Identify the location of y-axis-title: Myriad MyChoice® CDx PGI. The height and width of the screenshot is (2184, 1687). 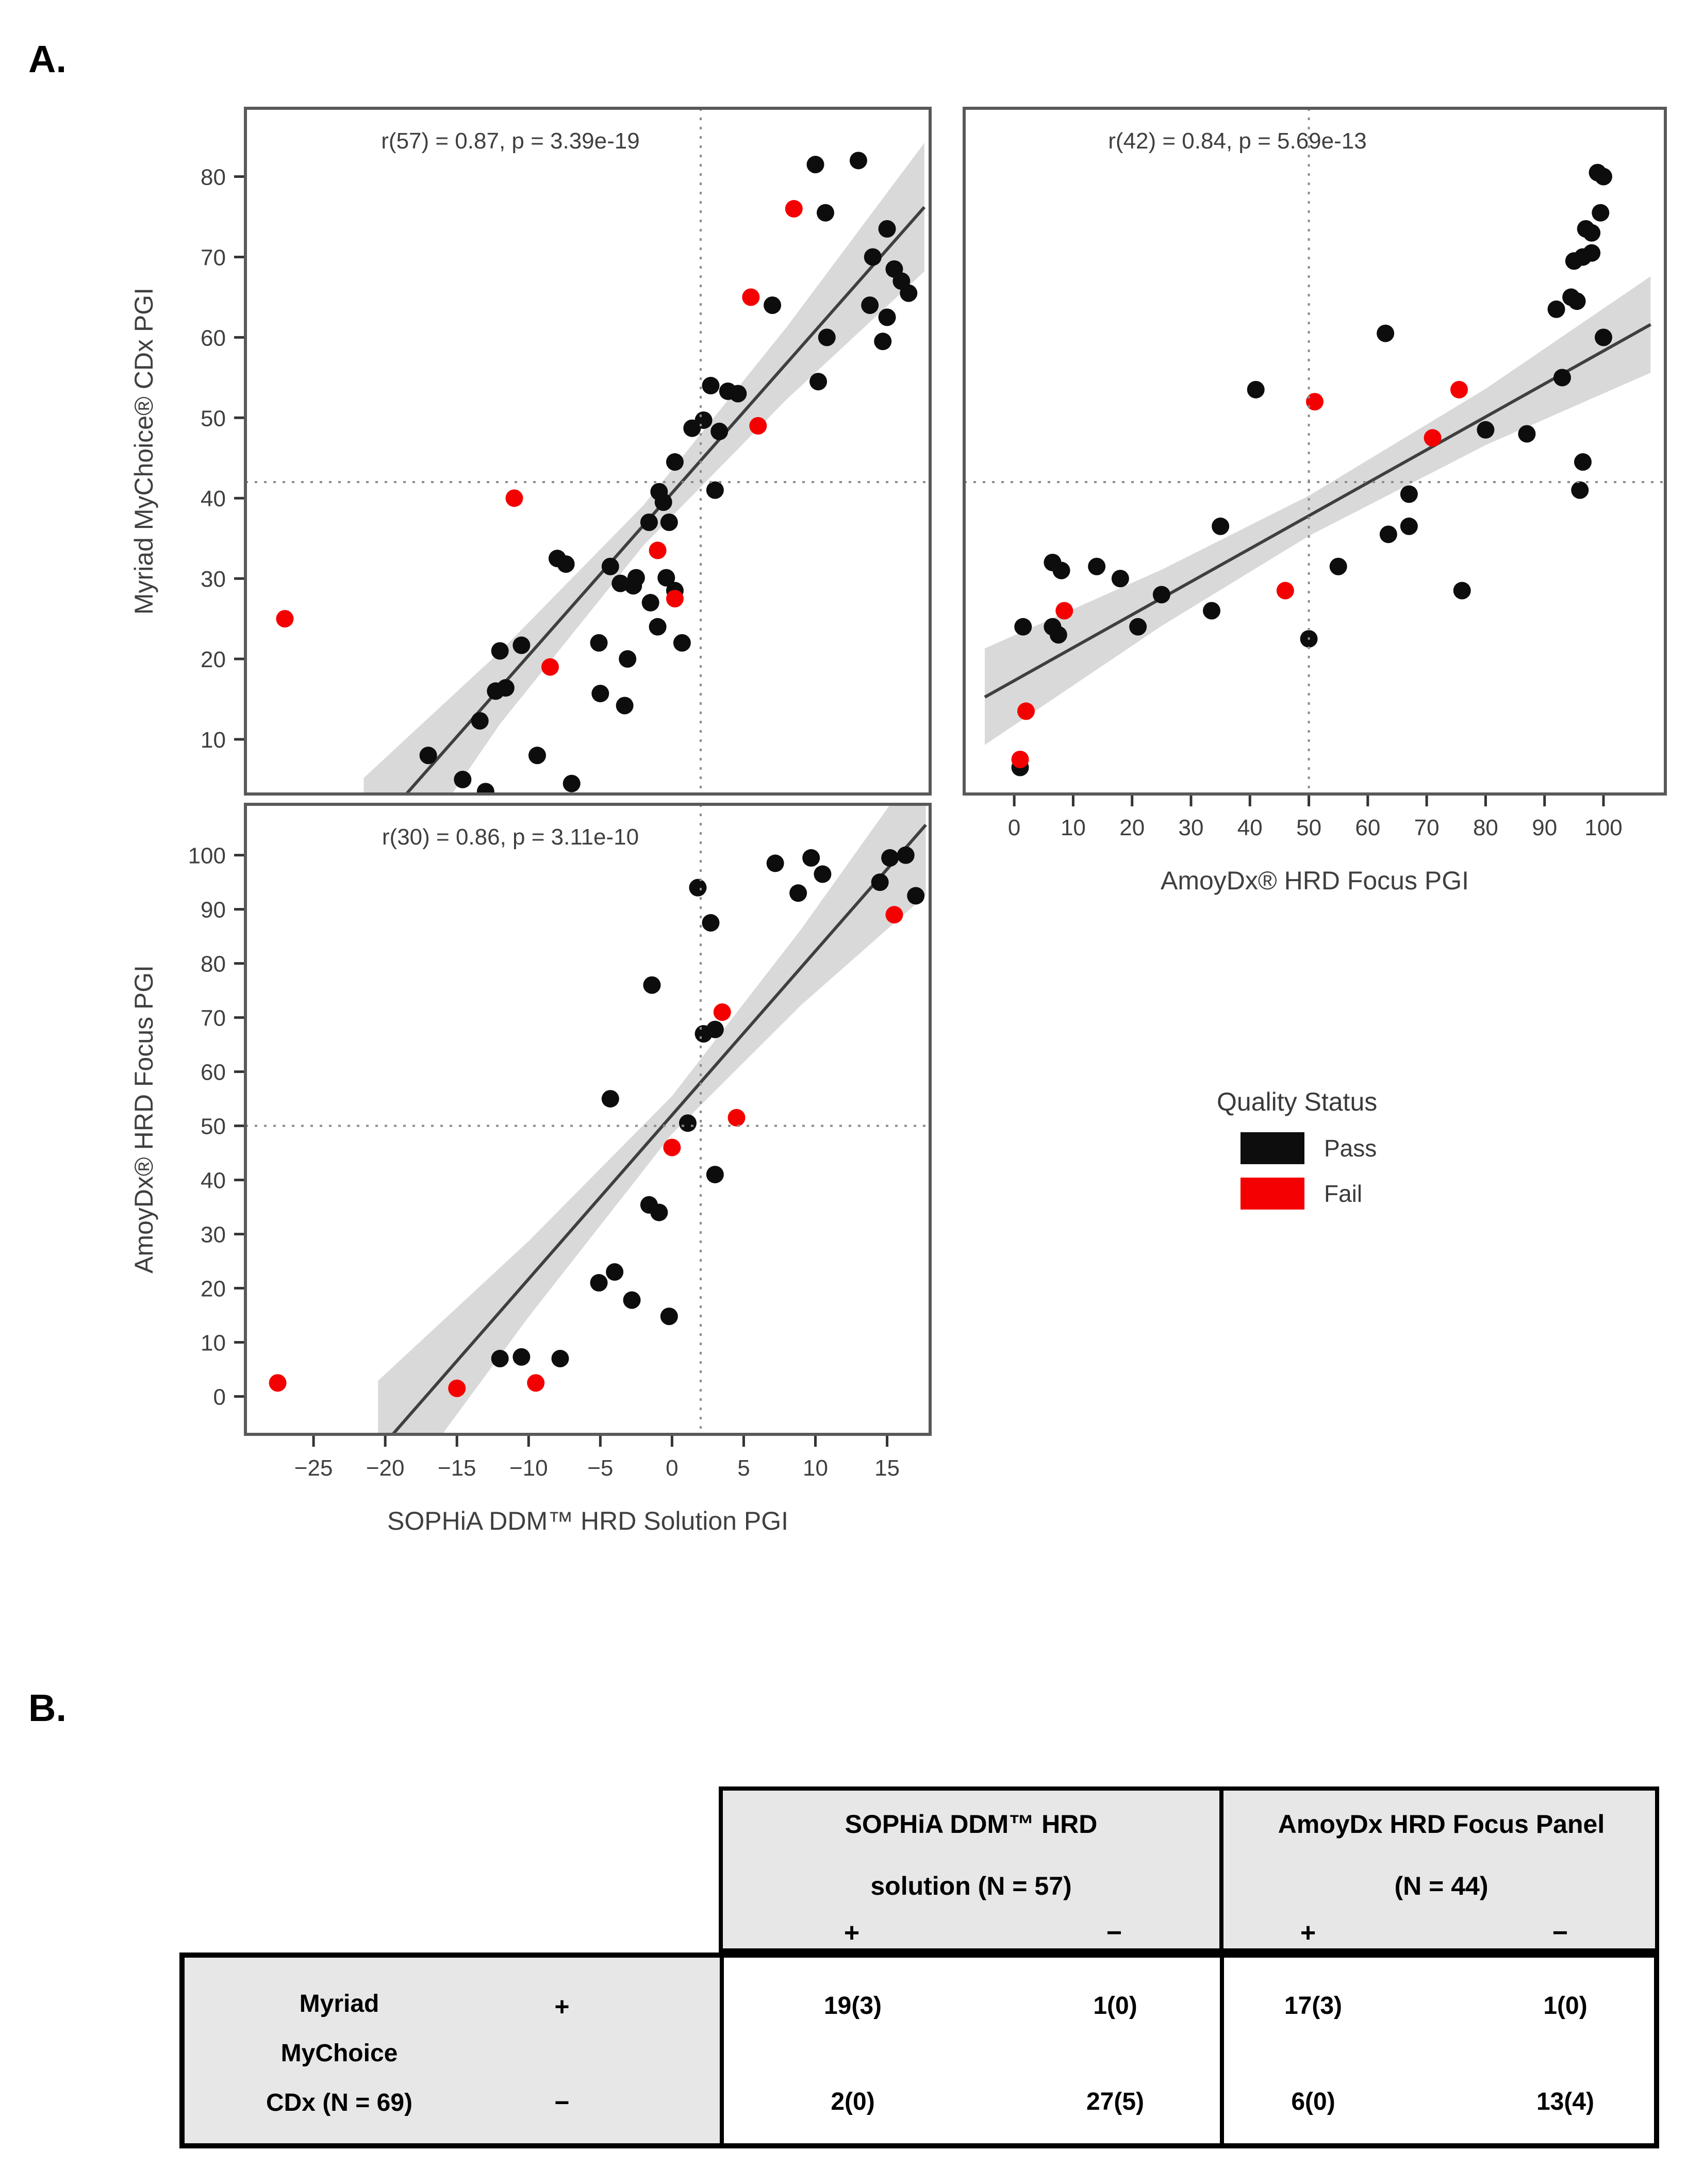
(143, 451).